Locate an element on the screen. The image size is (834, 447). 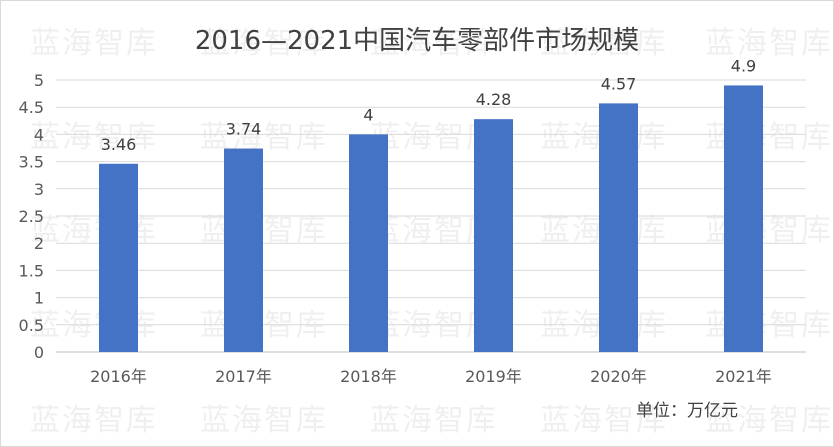
y-tick-label: 1 is located at coordinates (39, 298).